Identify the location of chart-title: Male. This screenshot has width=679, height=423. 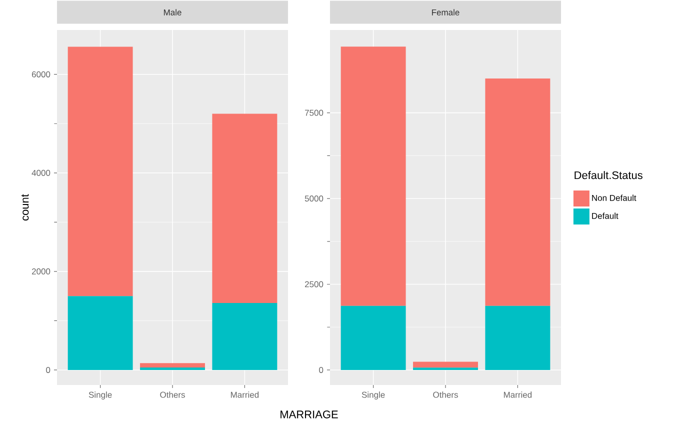
(173, 12).